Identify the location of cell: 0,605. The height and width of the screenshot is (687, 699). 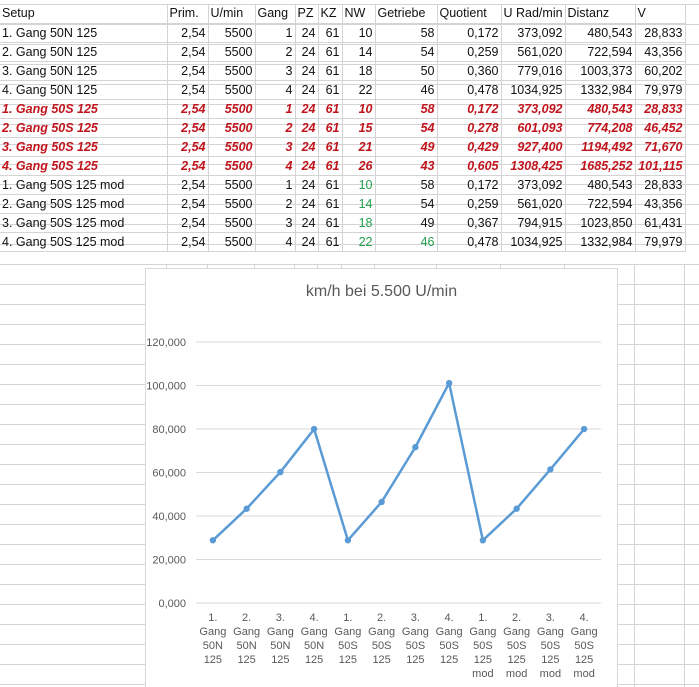
(469, 166).